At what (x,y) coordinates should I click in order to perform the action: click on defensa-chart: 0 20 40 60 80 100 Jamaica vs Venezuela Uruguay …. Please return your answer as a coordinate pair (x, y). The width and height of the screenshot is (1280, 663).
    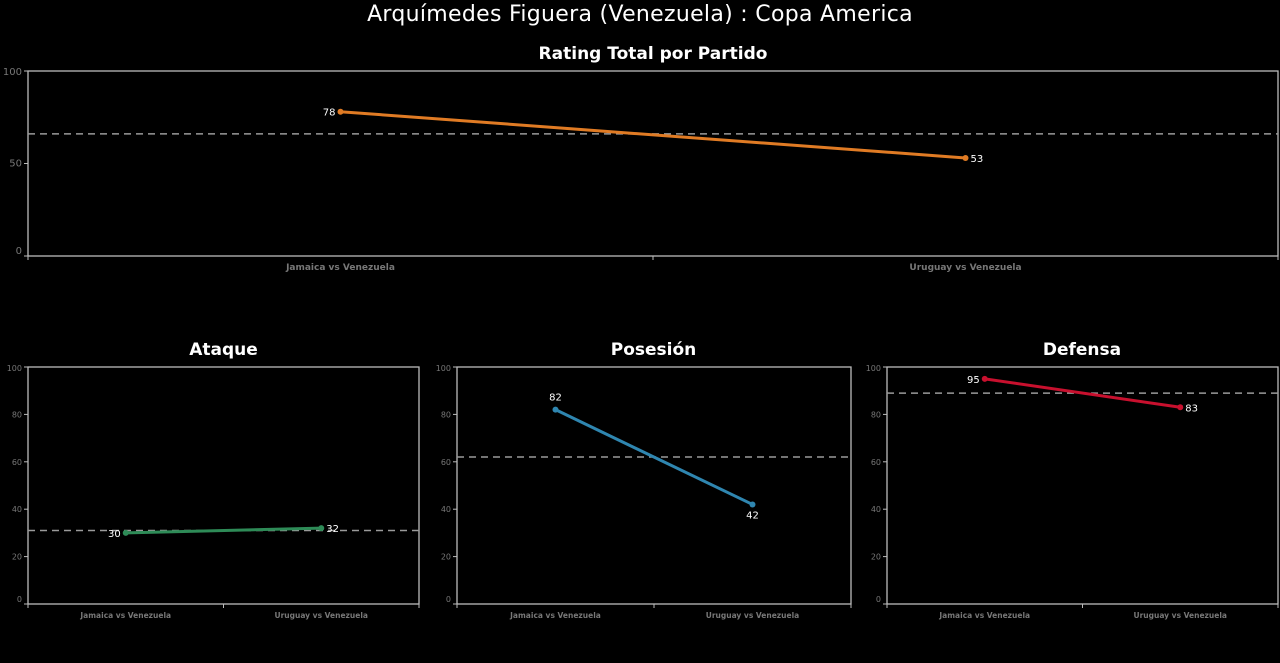
    Looking at the image, I should click on (1072, 492).